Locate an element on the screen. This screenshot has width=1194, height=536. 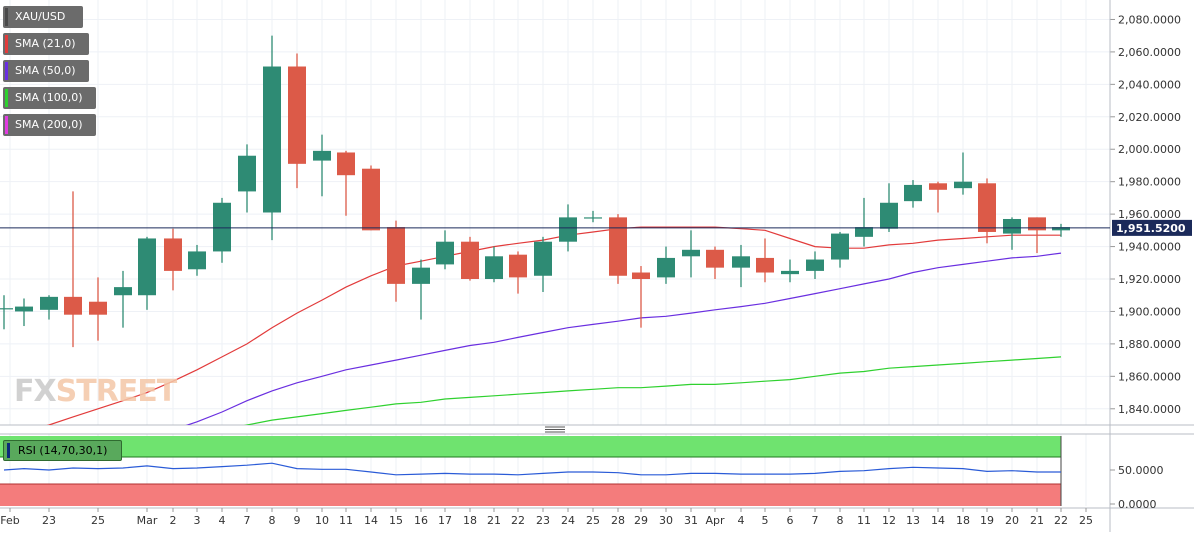
sma200-swatch is located at coordinates (6, 125).